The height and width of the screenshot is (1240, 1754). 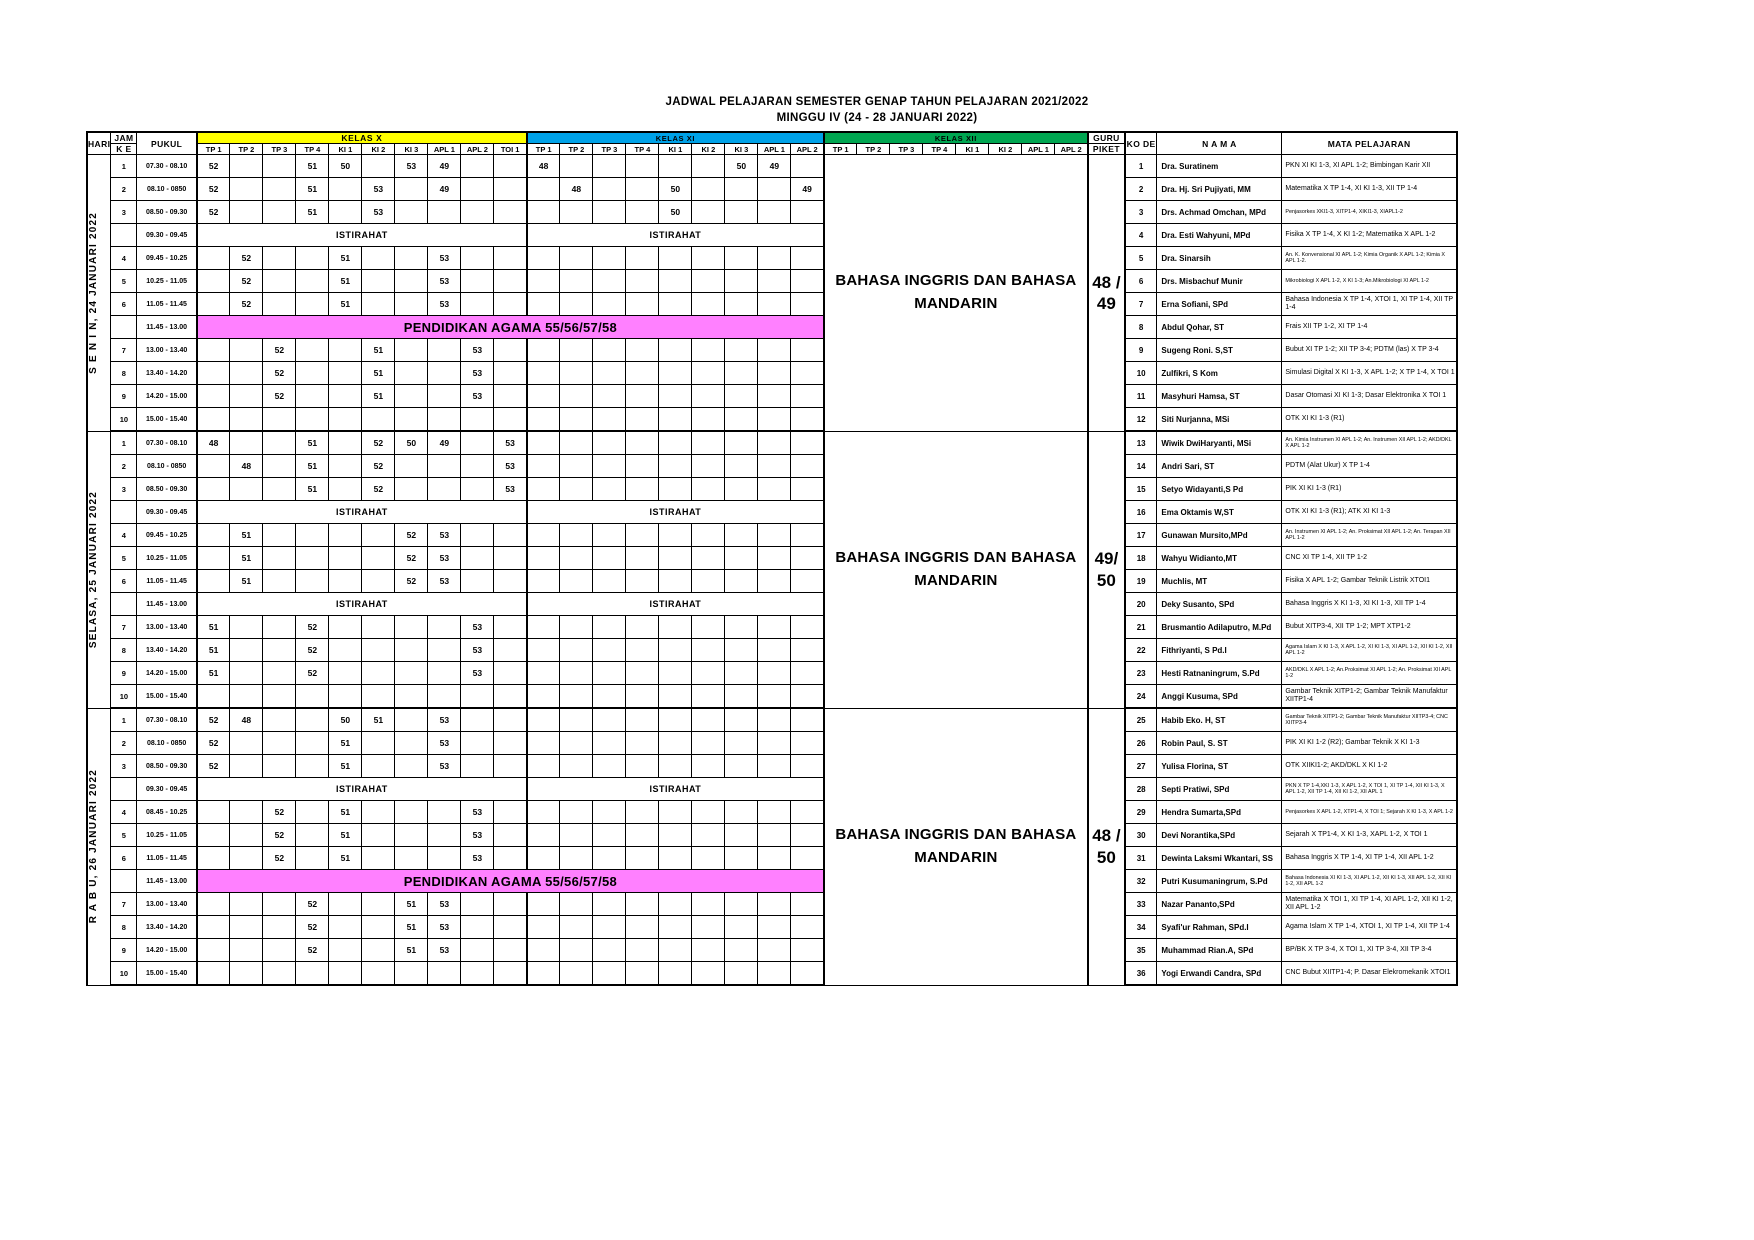 I want to click on slot-cell: 50, so click(x=411, y=442).